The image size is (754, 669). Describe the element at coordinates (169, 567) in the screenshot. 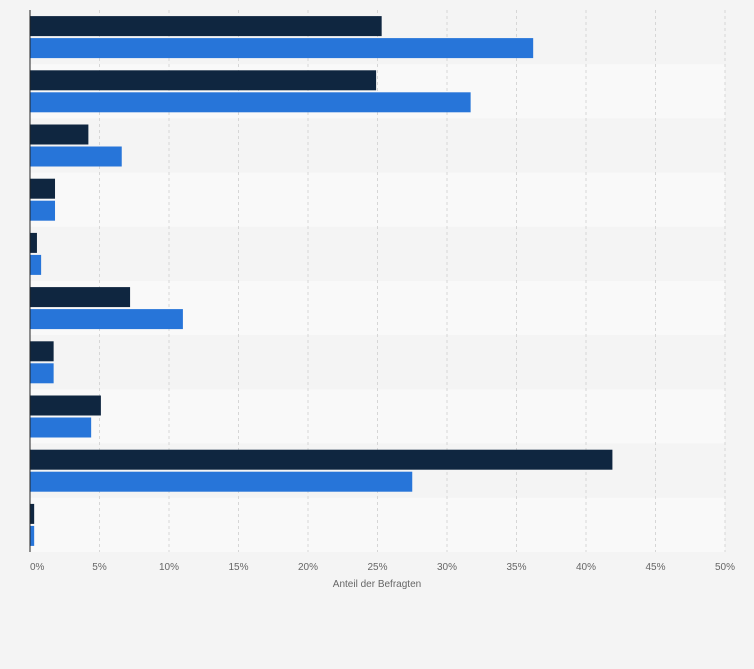

I see `x-tick-label: 10%` at that location.